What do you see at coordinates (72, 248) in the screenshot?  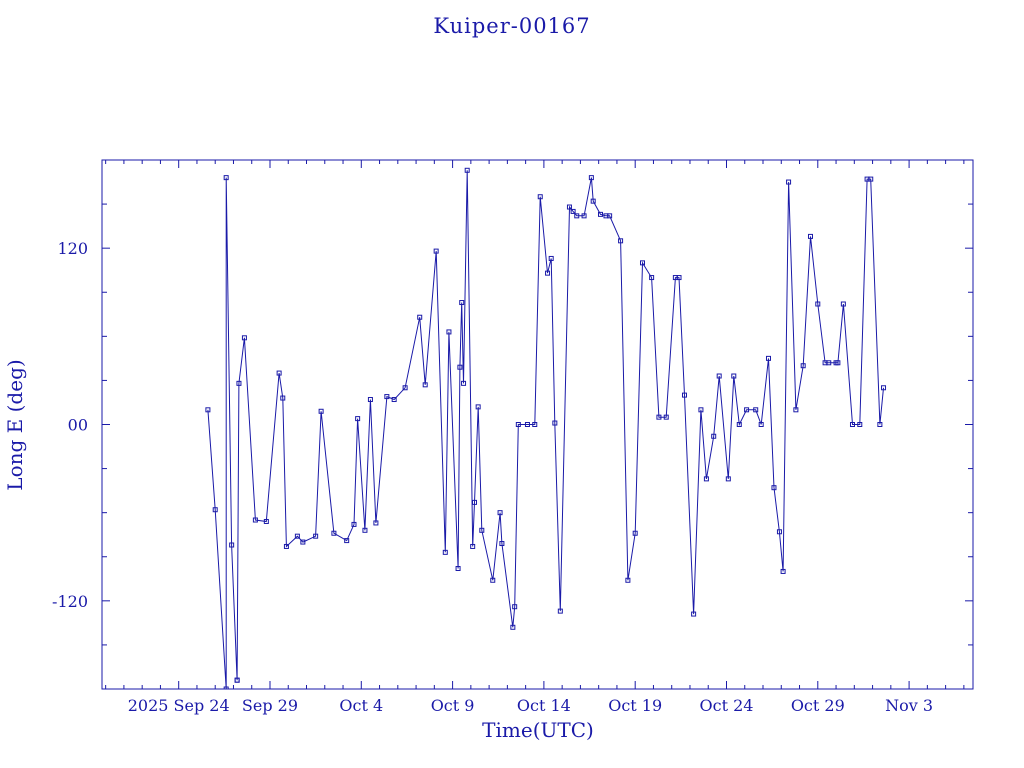 I see `y-tick-label: 120` at bounding box center [72, 248].